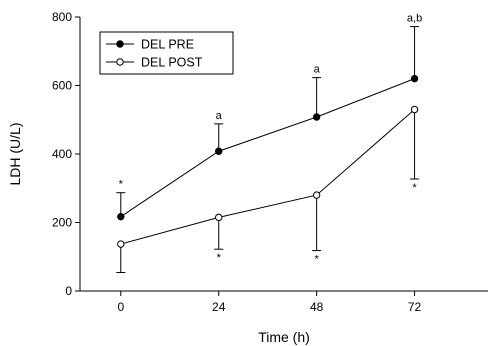 The image size is (490, 346). Describe the element at coordinates (62, 223) in the screenshot. I see `y-tick-label: 200` at that location.